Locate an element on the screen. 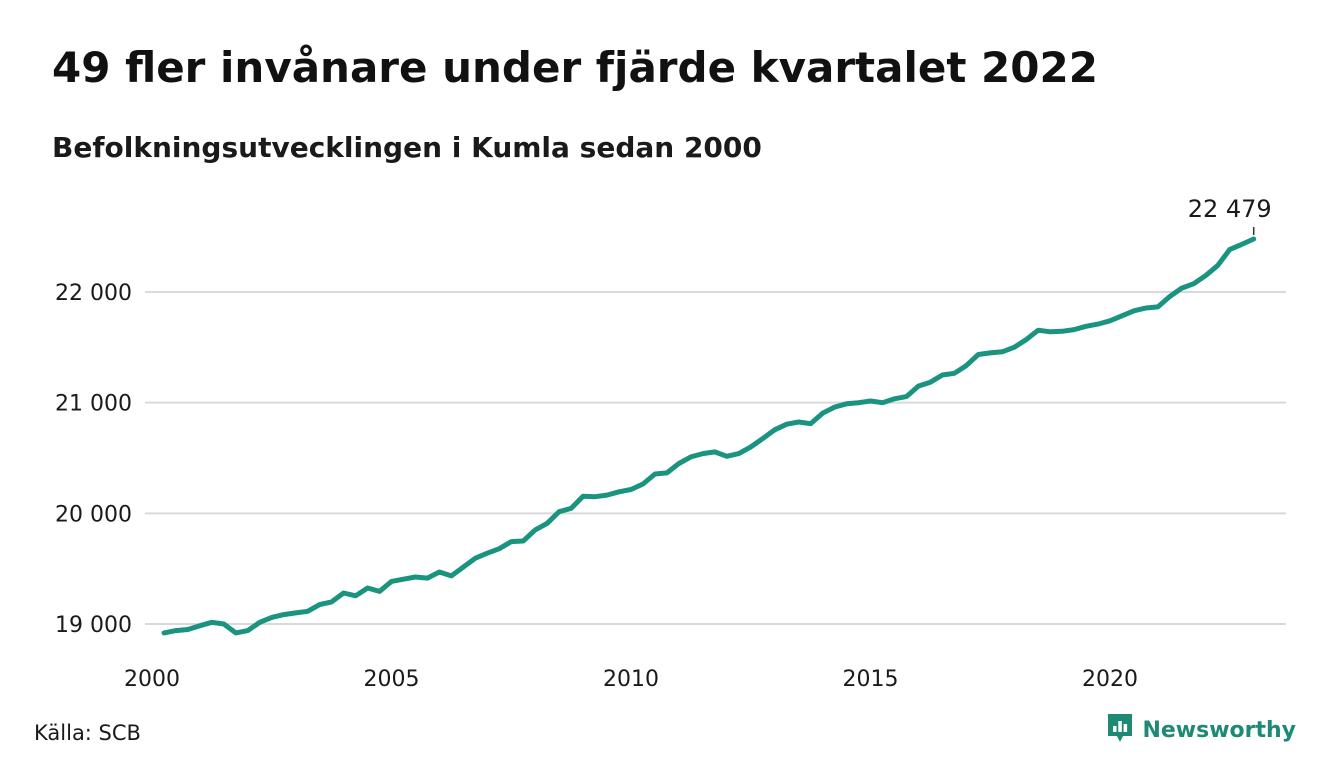  newsworthy-logo-icon is located at coordinates (1120, 730).